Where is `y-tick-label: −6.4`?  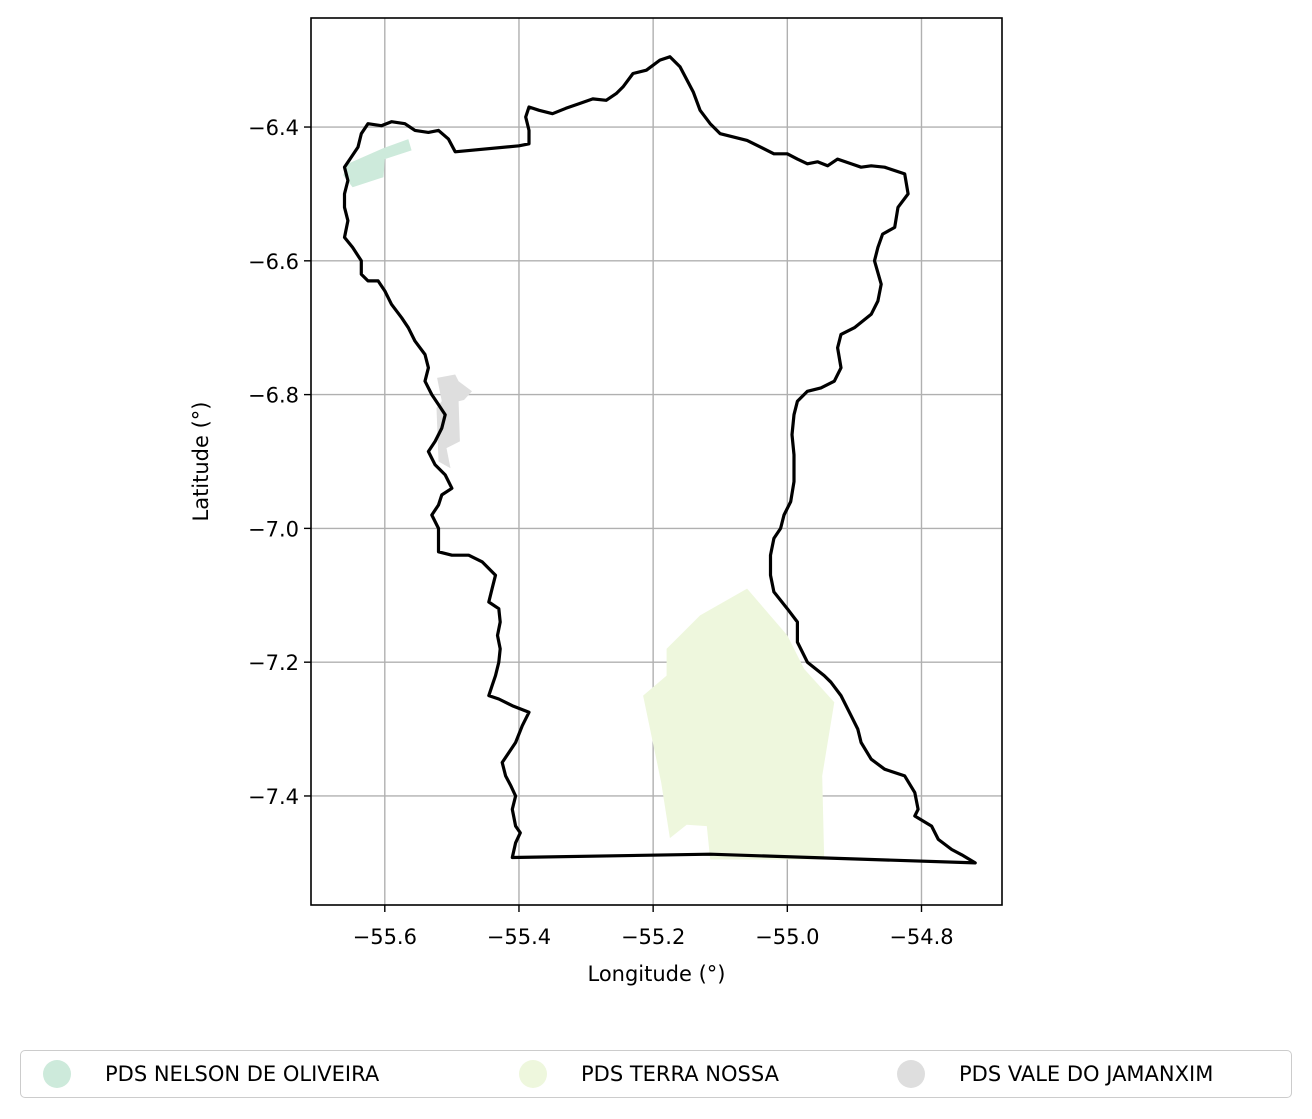 y-tick-label: −6.4 is located at coordinates (273, 128).